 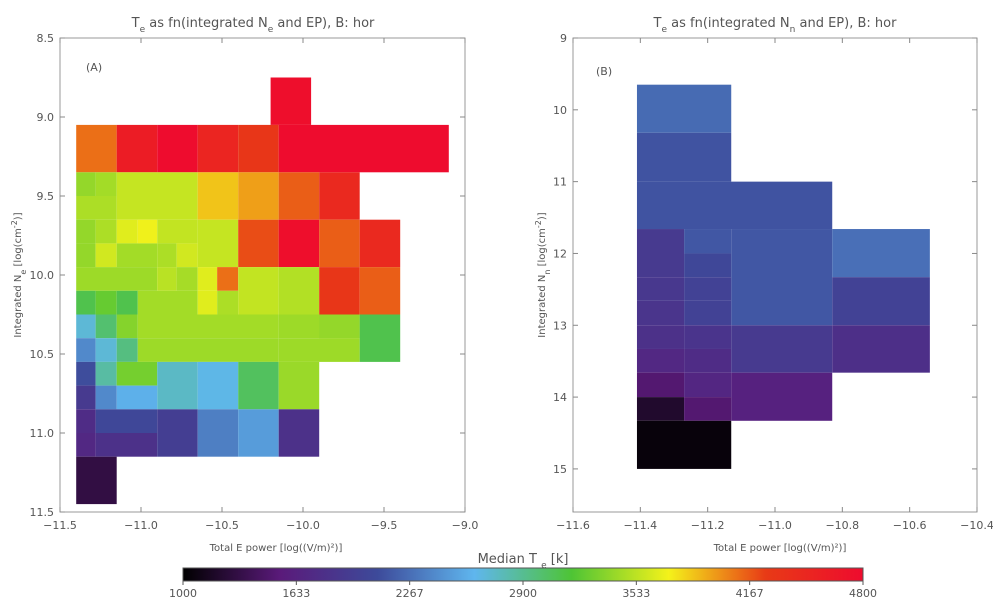 What do you see at coordinates (183, 593) in the screenshot?
I see `colorbar-tick-label: 1000` at bounding box center [183, 593].